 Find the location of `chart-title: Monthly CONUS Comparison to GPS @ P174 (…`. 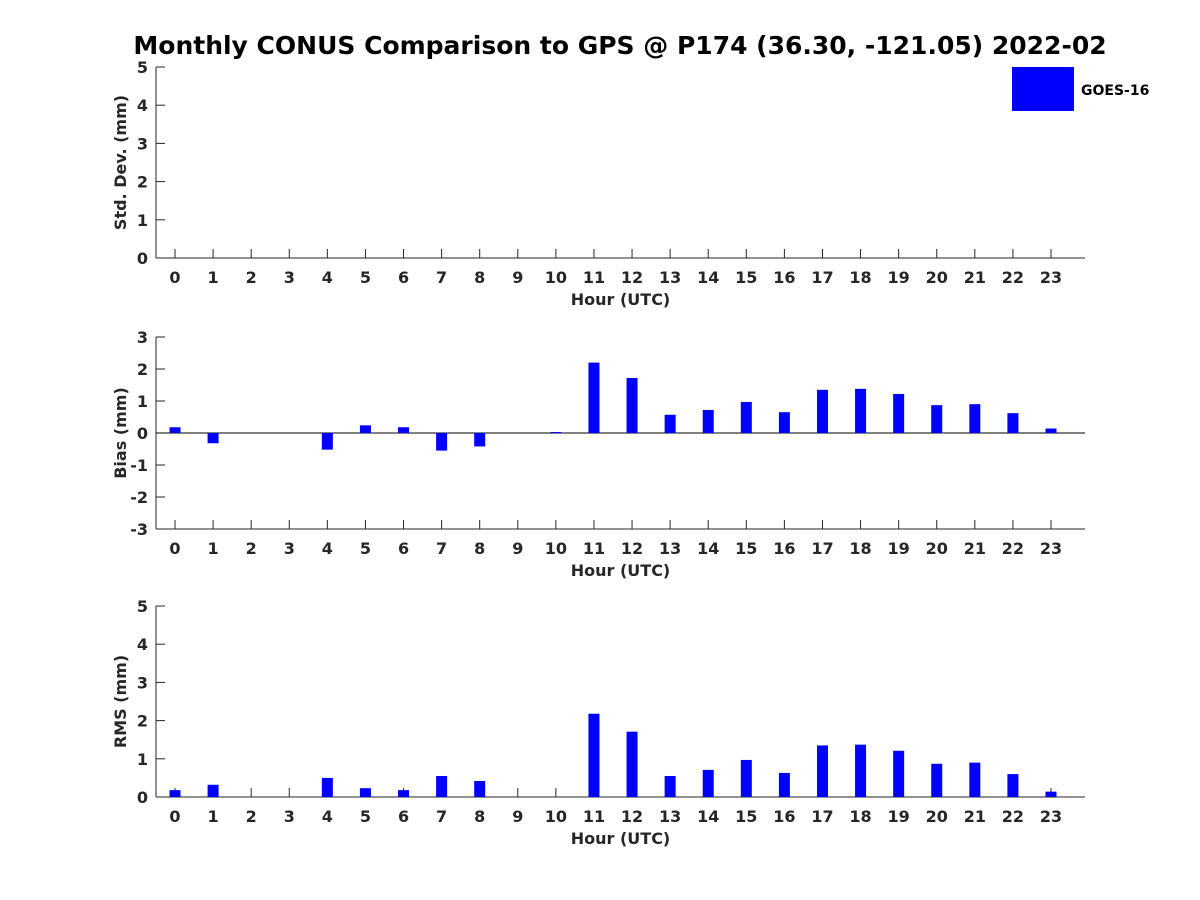

chart-title: Monthly CONUS Comparison to GPS @ P174 (… is located at coordinates (619, 45).